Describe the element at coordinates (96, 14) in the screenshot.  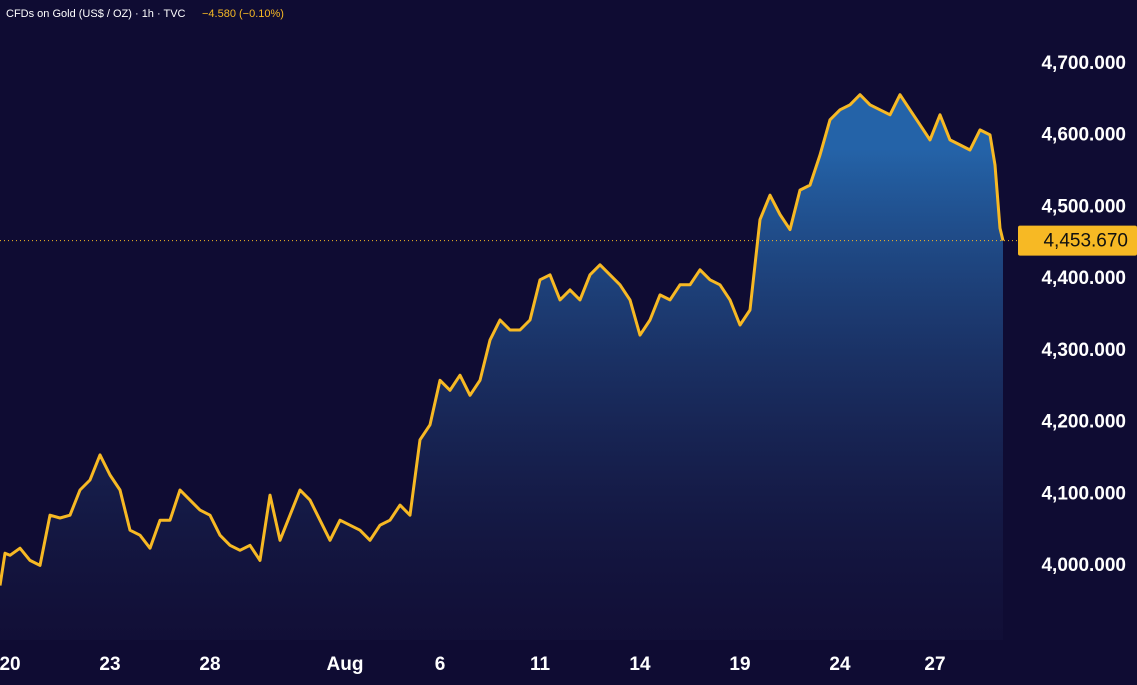
I see `chart-title: CFDs on Gold (US$ / OZ) · 1h · TVC` at that location.